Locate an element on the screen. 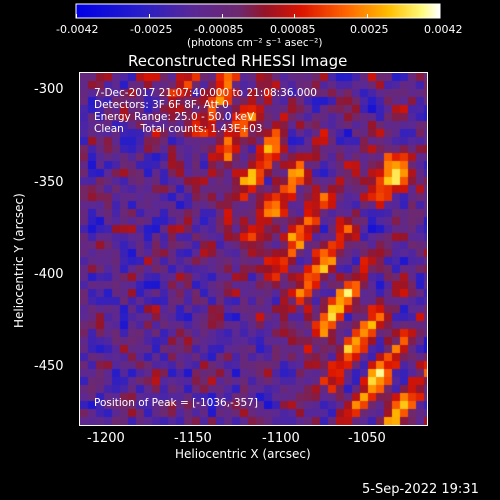 This screenshot has height=500, width=500. x-tick-label: -1050 is located at coordinates (367, 438).